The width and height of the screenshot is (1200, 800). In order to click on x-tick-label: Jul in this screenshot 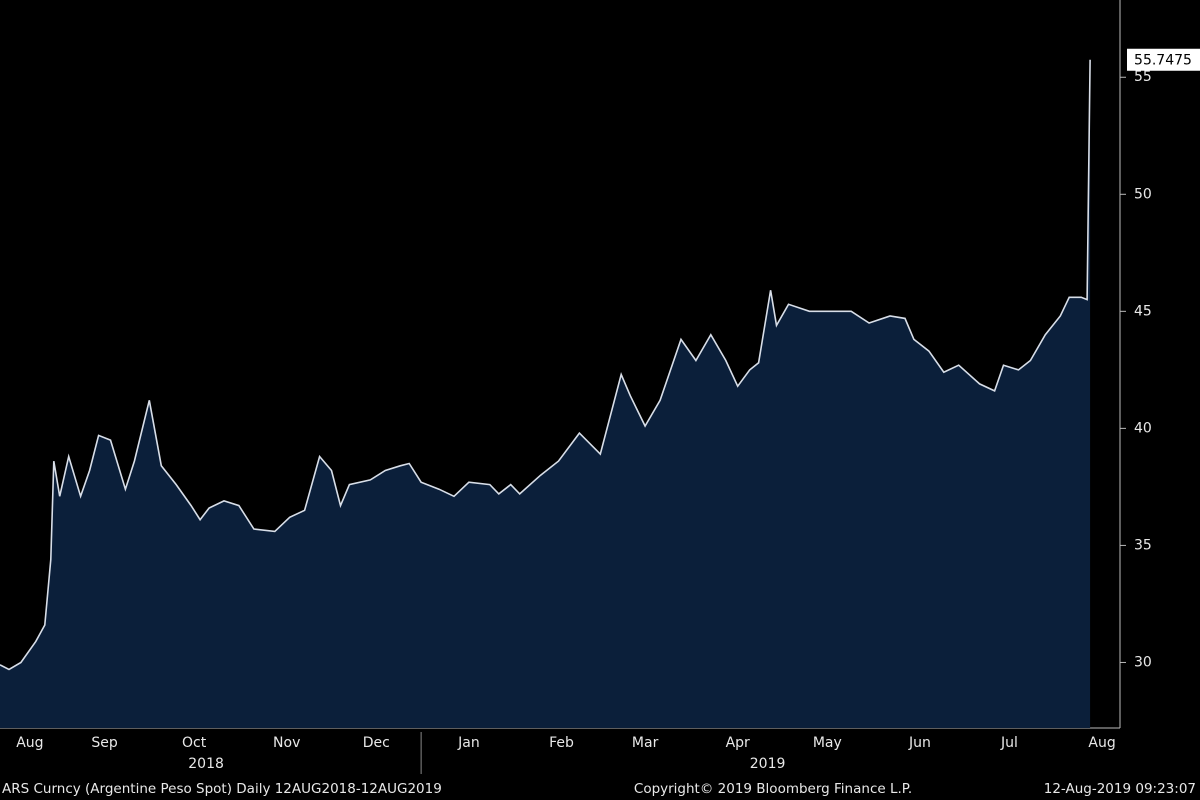, I will do `click(1009, 743)`.